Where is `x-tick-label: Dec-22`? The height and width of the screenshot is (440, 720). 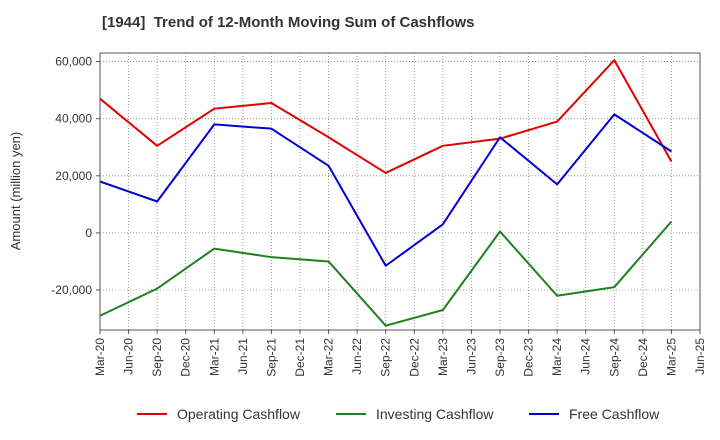
x-tick-label: Dec-22 is located at coordinates (414, 357).